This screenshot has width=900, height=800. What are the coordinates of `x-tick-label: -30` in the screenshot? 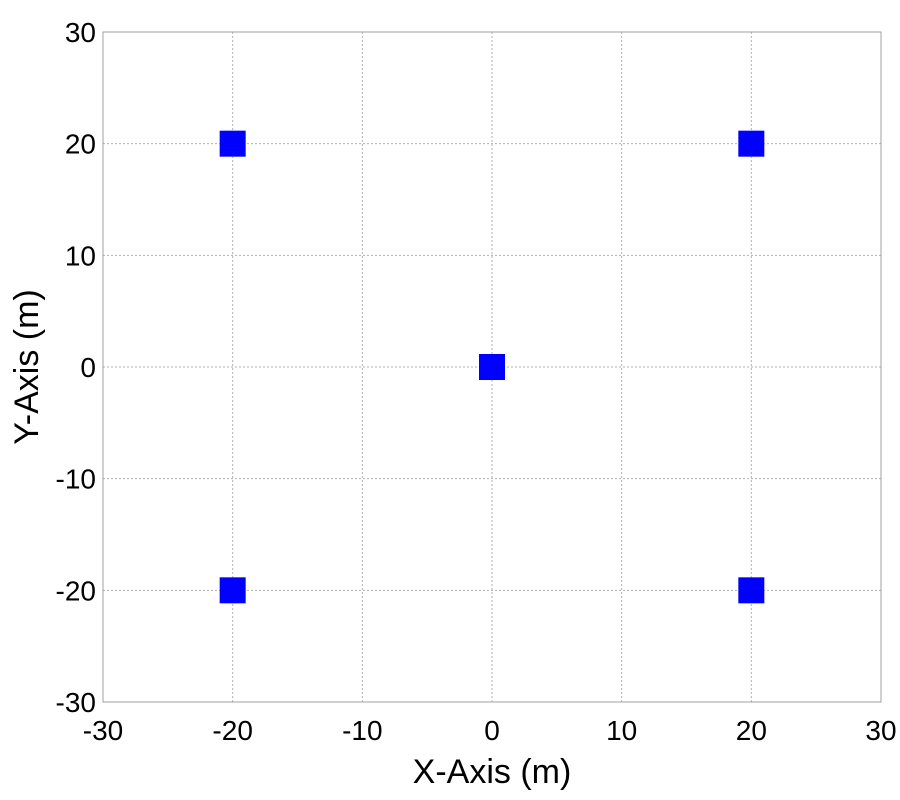 It's located at (103, 730).